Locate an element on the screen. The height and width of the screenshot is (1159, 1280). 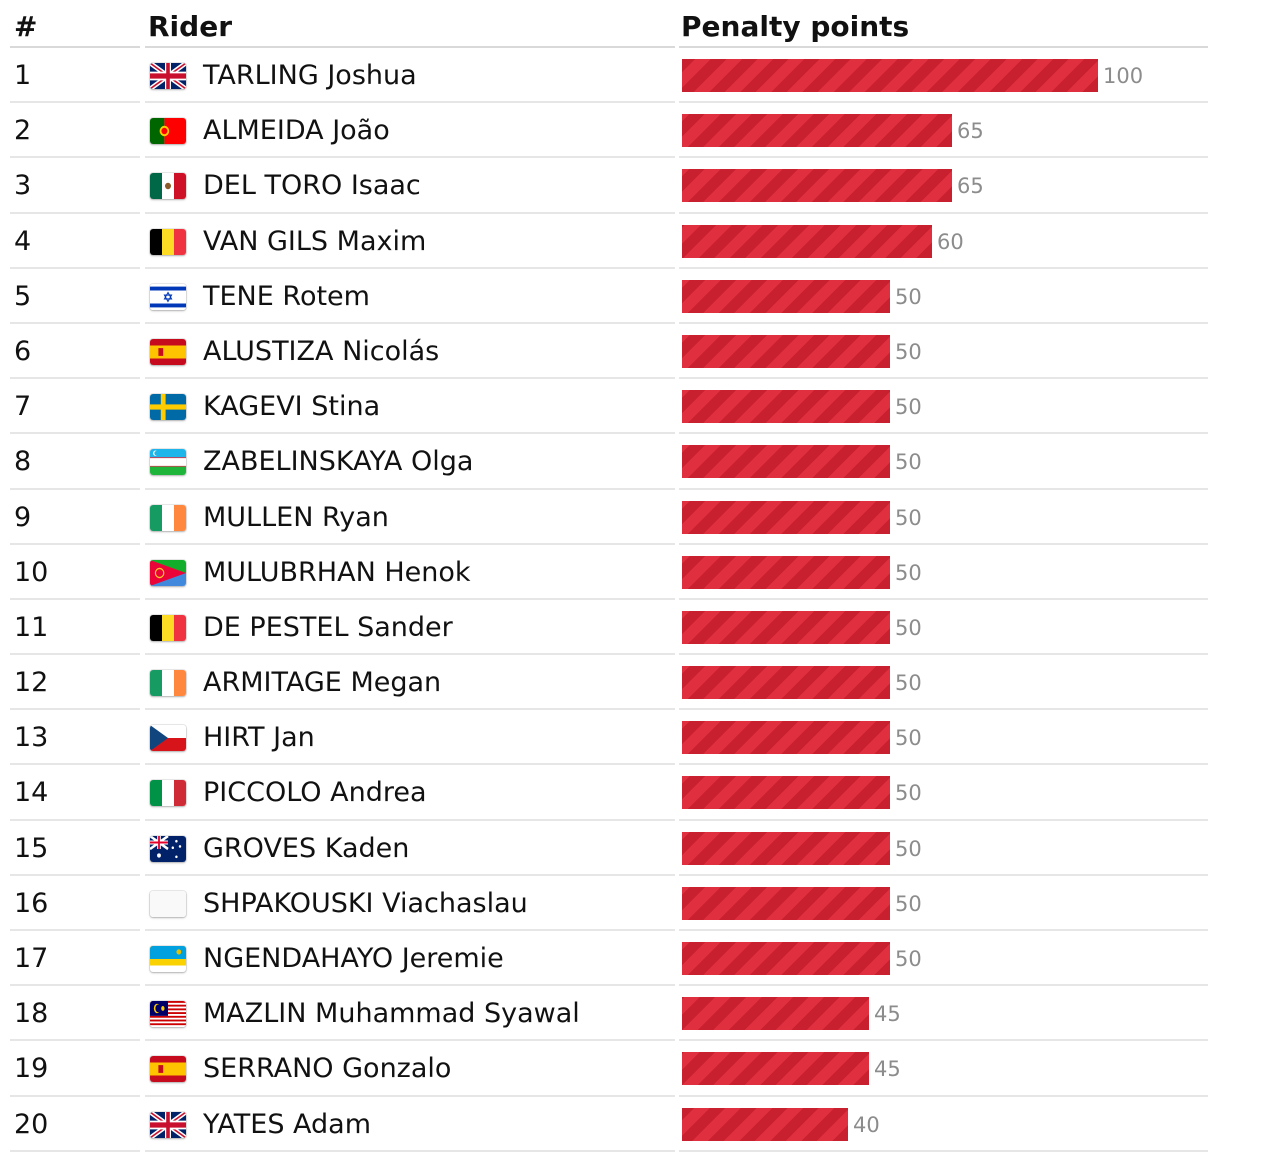
rank-label: 8 is located at coordinates (23, 462).